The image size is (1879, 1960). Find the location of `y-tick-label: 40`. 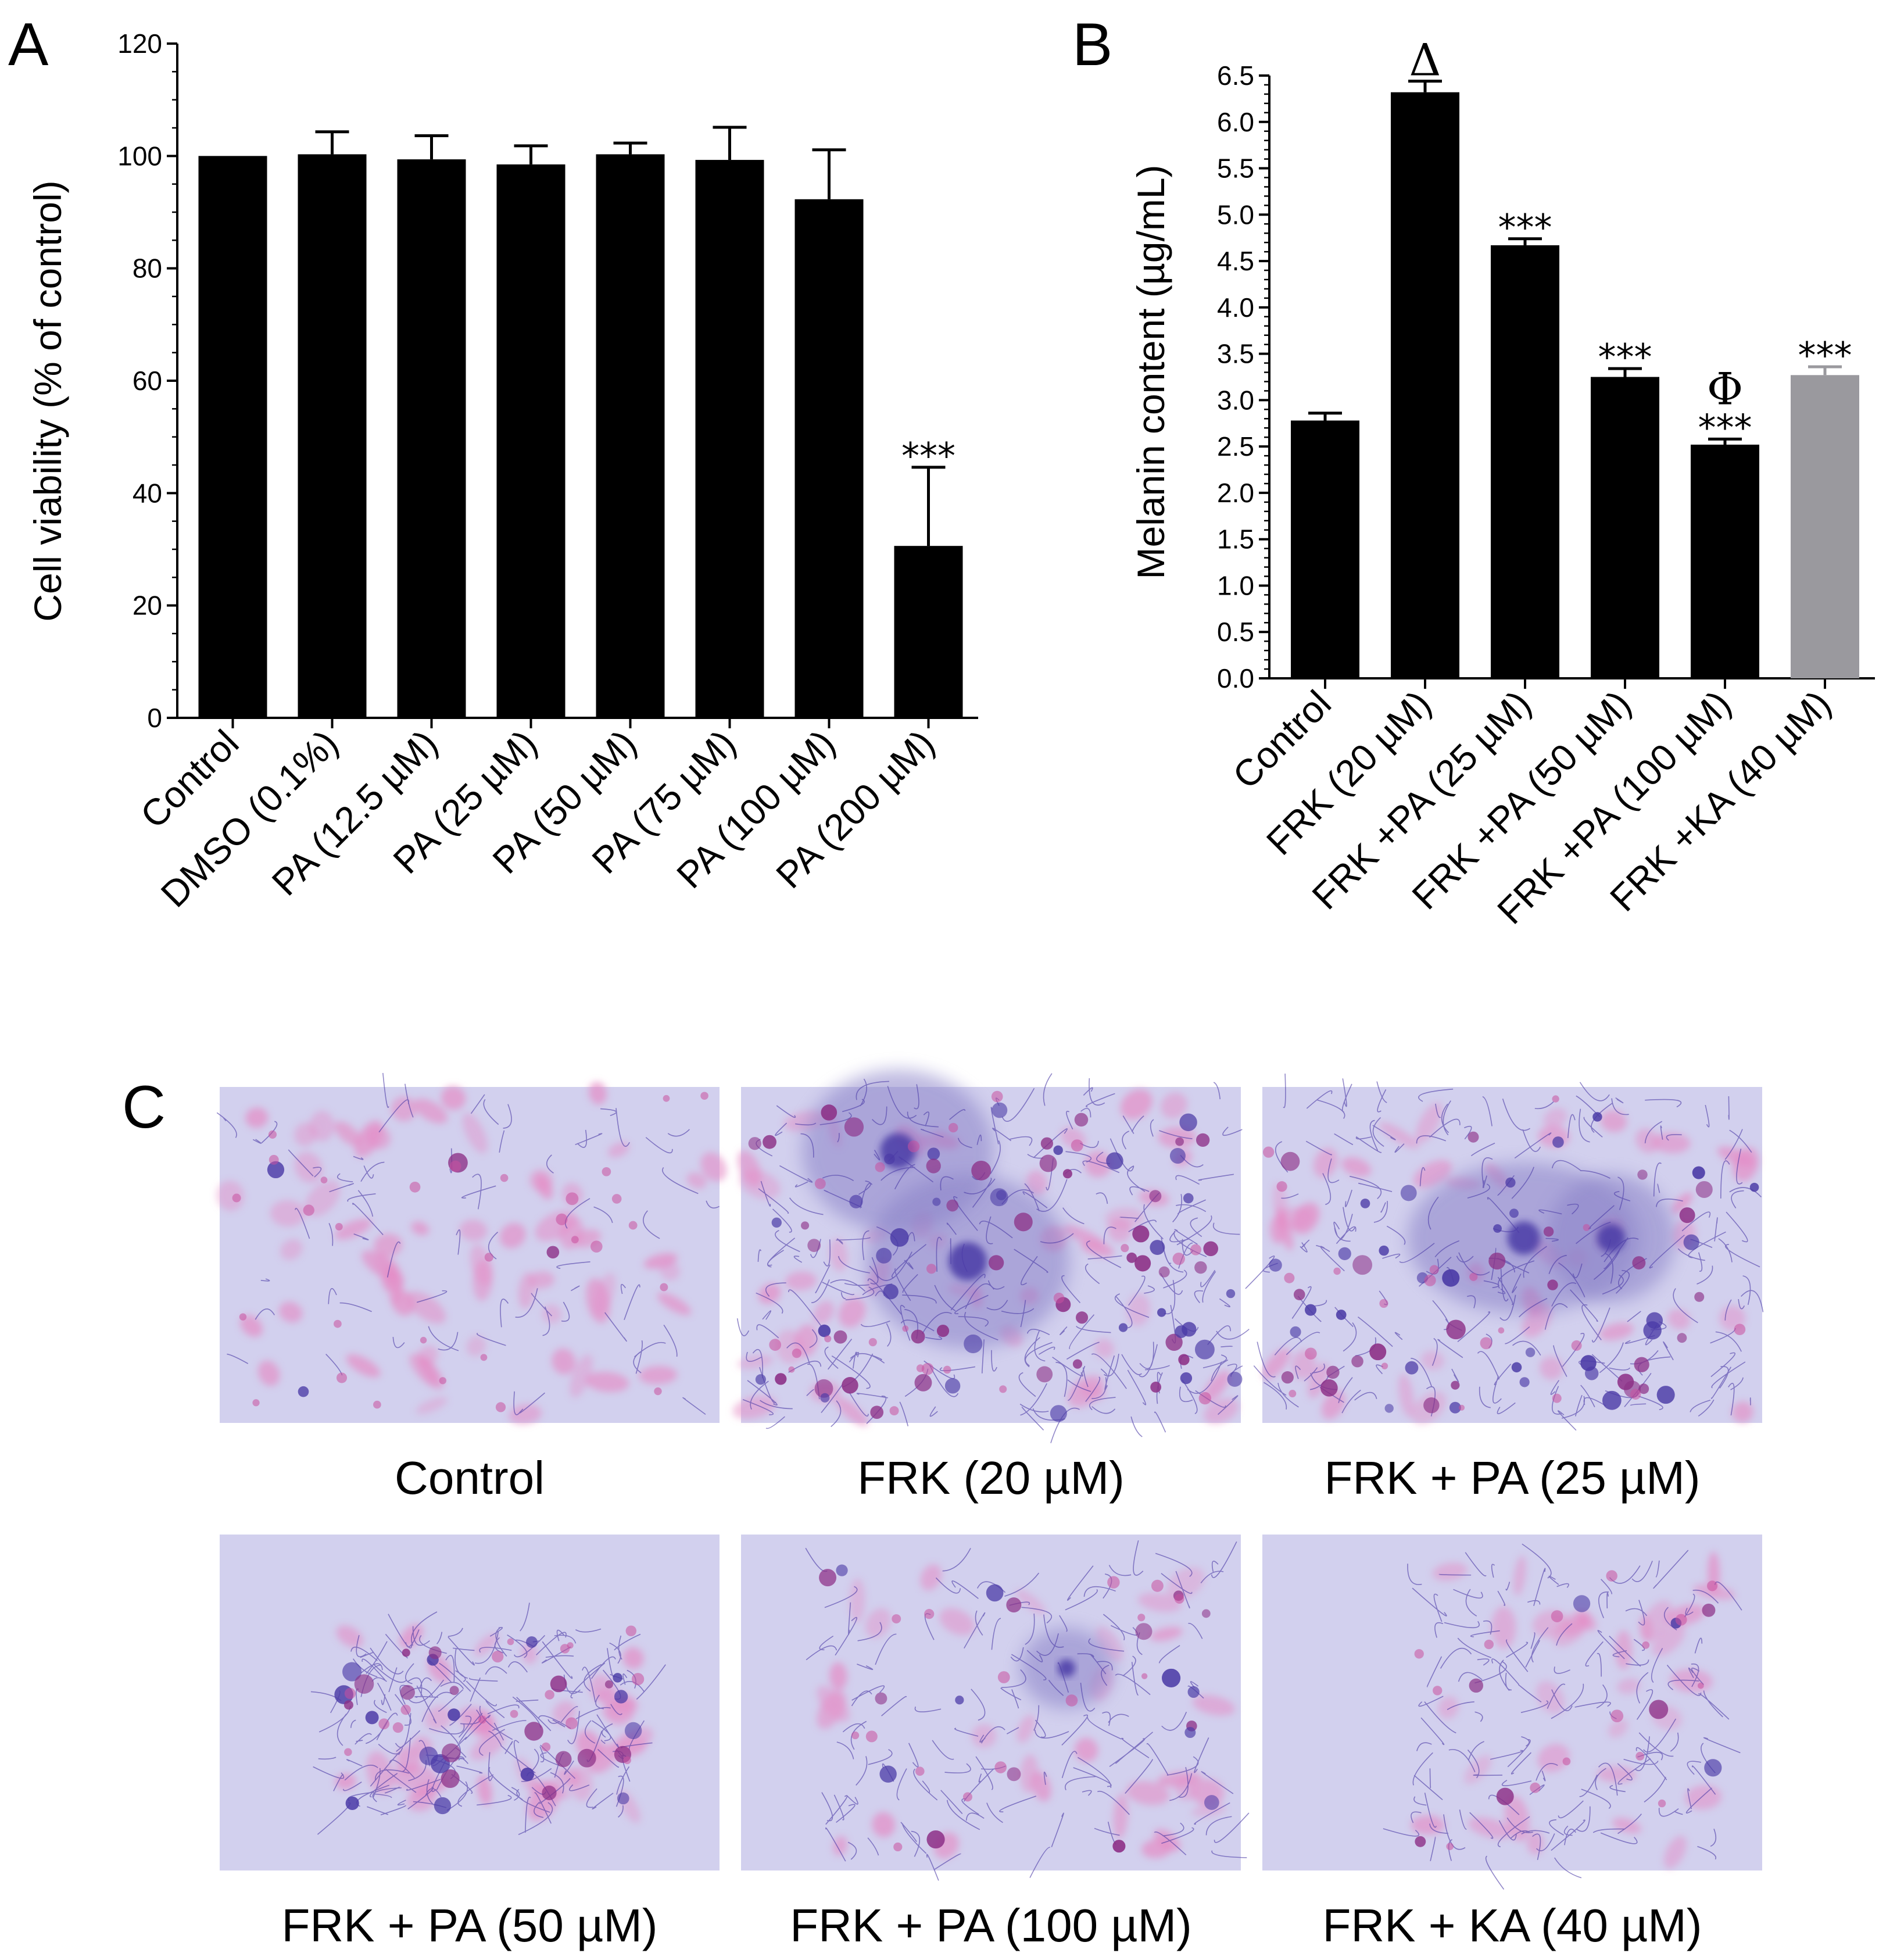

y-tick-label: 40 is located at coordinates (147, 493).